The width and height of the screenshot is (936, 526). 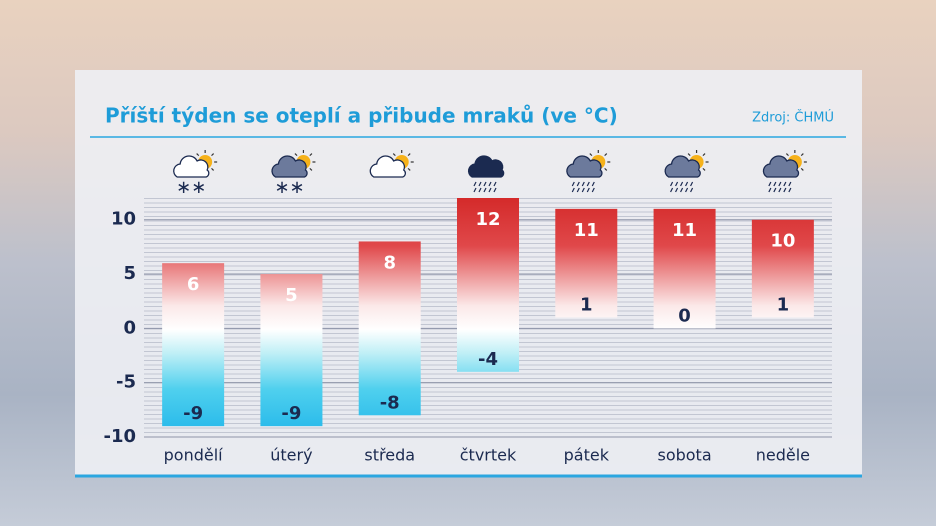 What do you see at coordinates (587, 455) in the screenshot?
I see `x-tick-label: pátek` at bounding box center [587, 455].